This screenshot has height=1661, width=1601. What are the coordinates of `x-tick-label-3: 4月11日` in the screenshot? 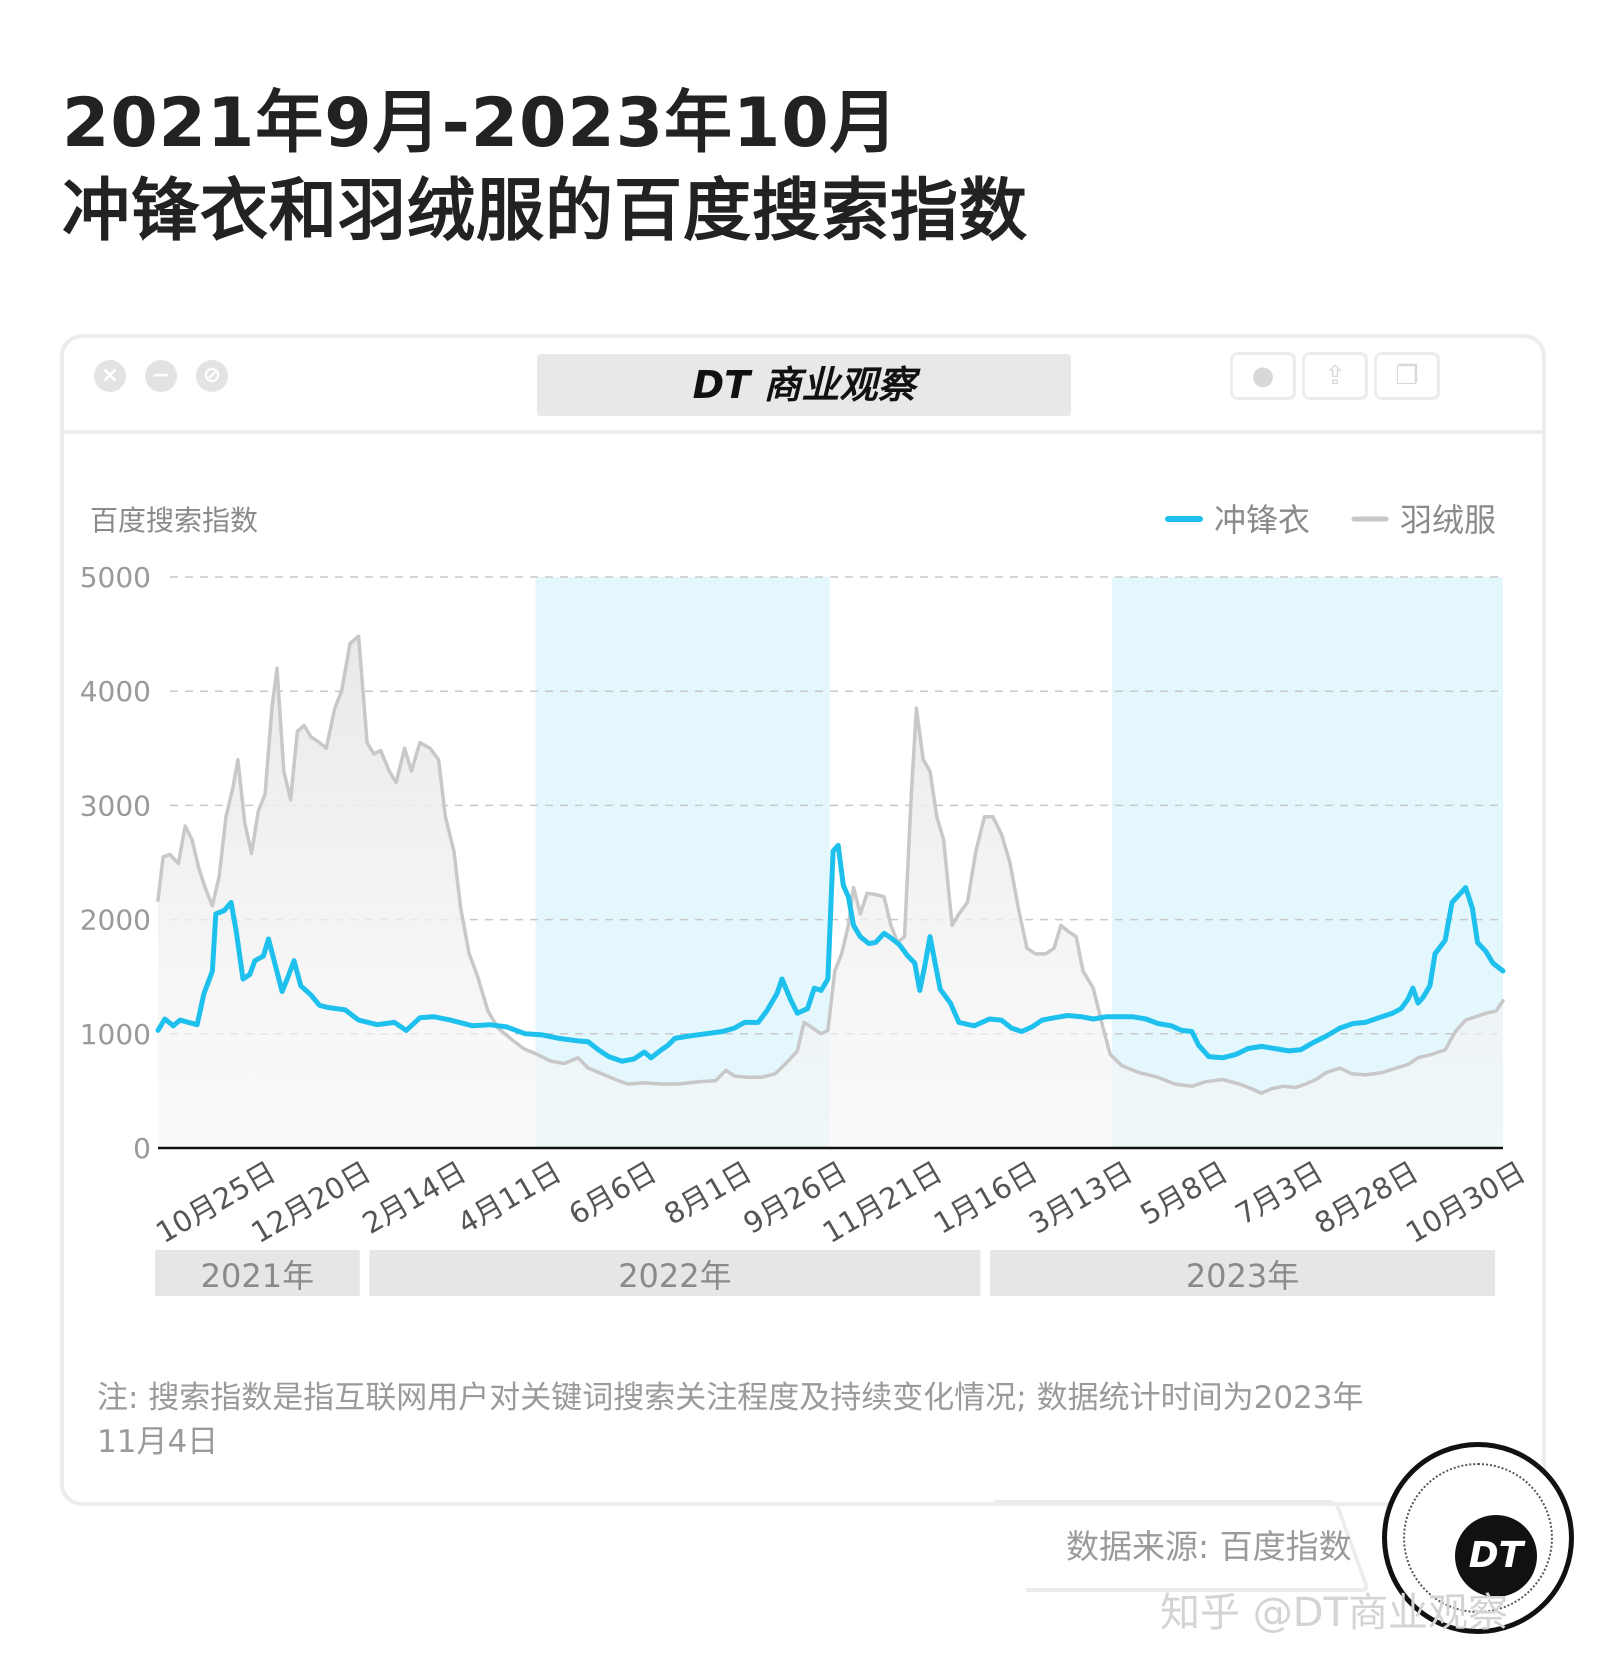 It's located at (509, 1198).